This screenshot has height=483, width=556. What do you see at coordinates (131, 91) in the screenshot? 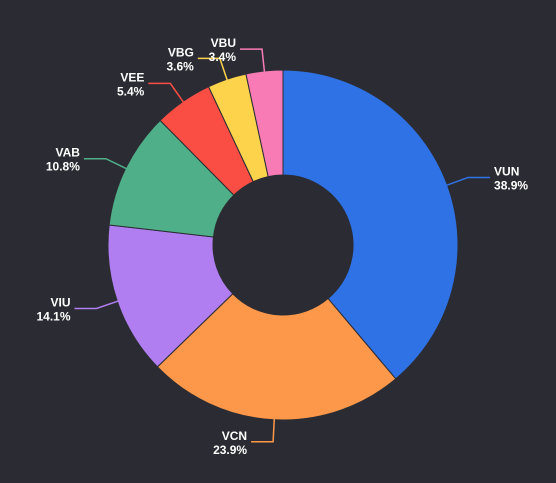
I see `slice-value-vee: 5.4%` at bounding box center [131, 91].